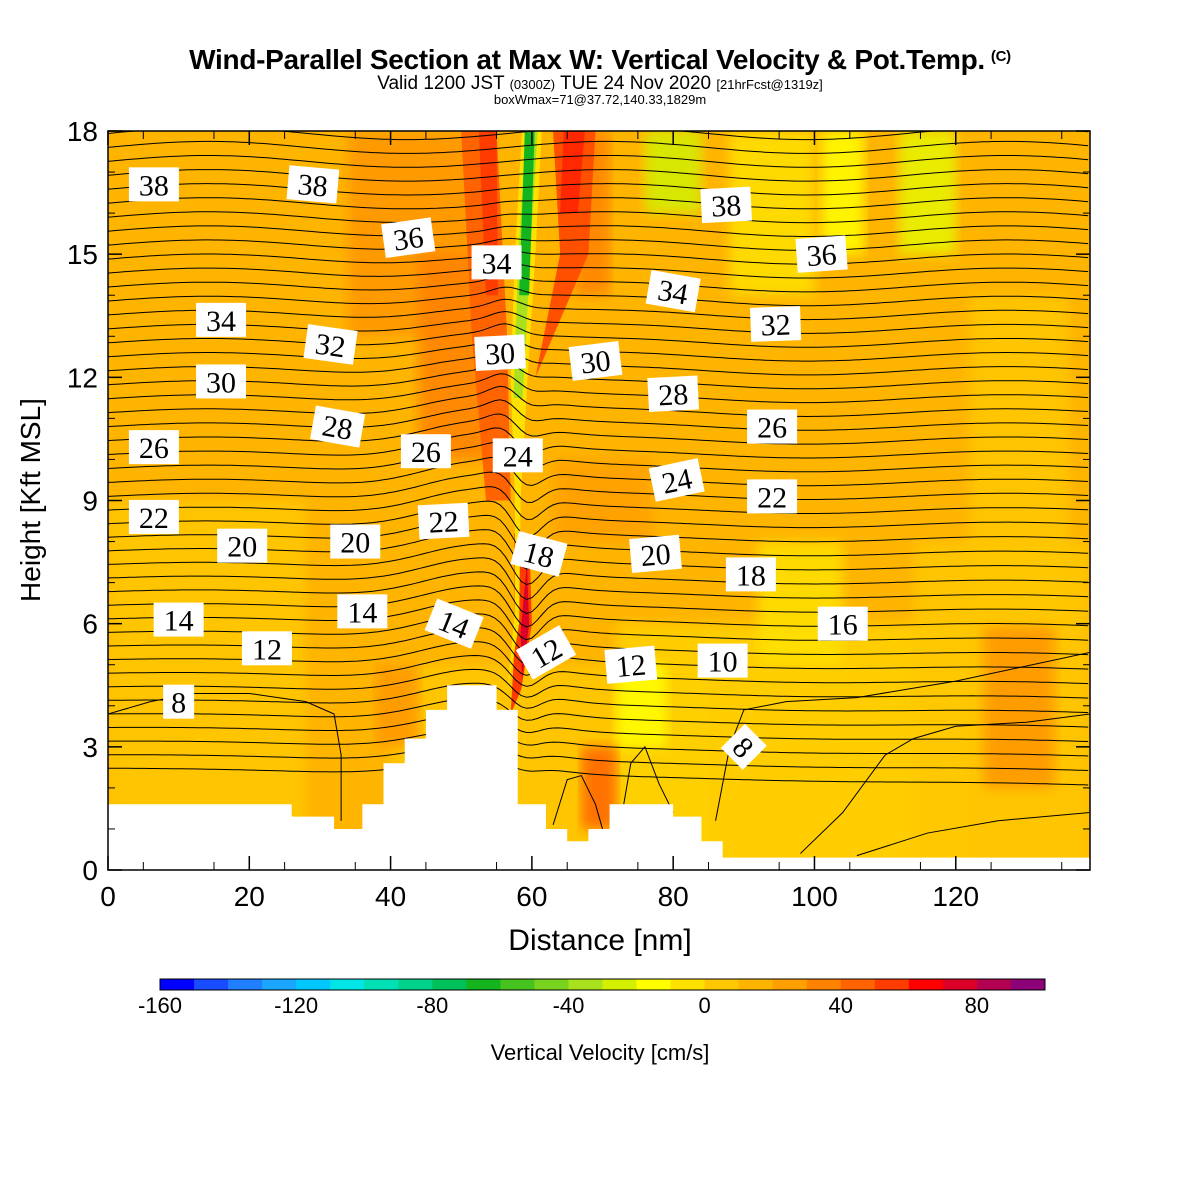 Image resolution: width=1200 pixels, height=1200 pixels. What do you see at coordinates (636, 83) in the screenshot?
I see `subtitle-date: TUE 24 Nov 2020` at bounding box center [636, 83].